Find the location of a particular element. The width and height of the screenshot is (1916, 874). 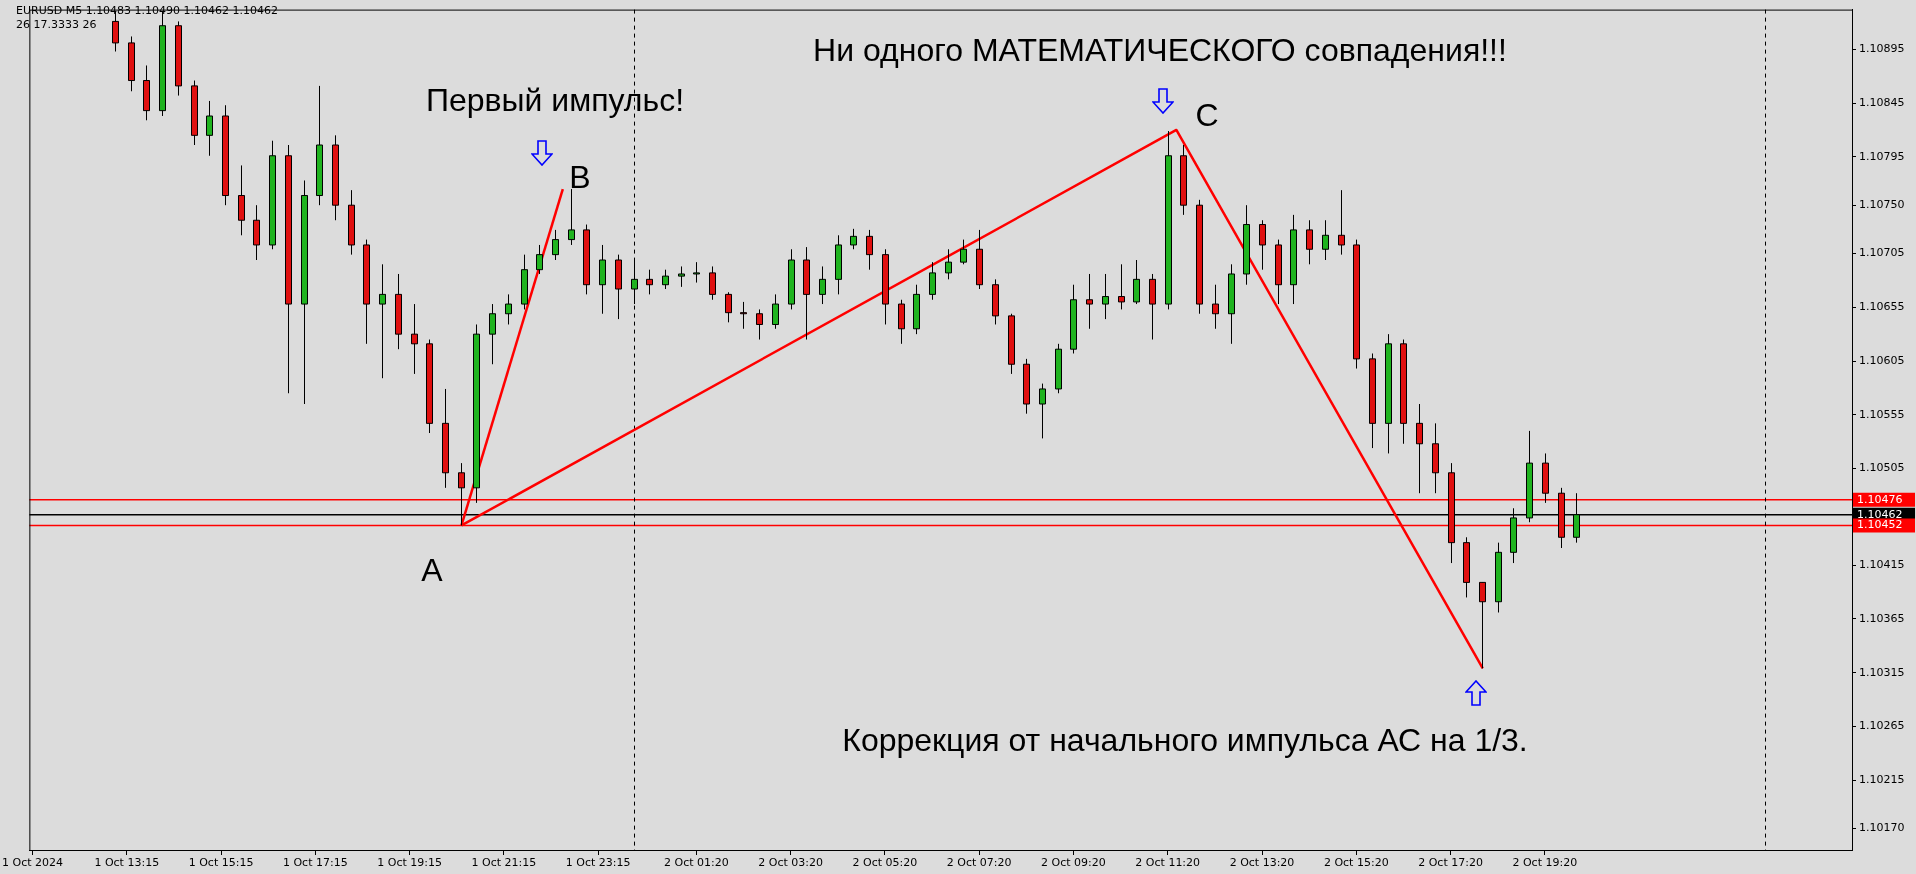

x-tick-label: 2 Oct 11:20 is located at coordinates (1168, 863).